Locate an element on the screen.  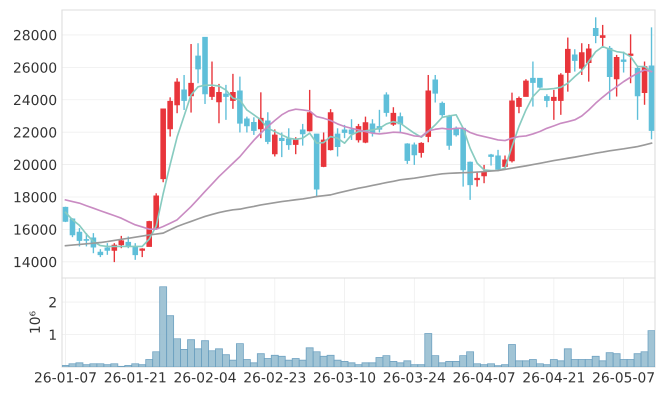
y-tick-label: 28000 is located at coordinates (35, 35).